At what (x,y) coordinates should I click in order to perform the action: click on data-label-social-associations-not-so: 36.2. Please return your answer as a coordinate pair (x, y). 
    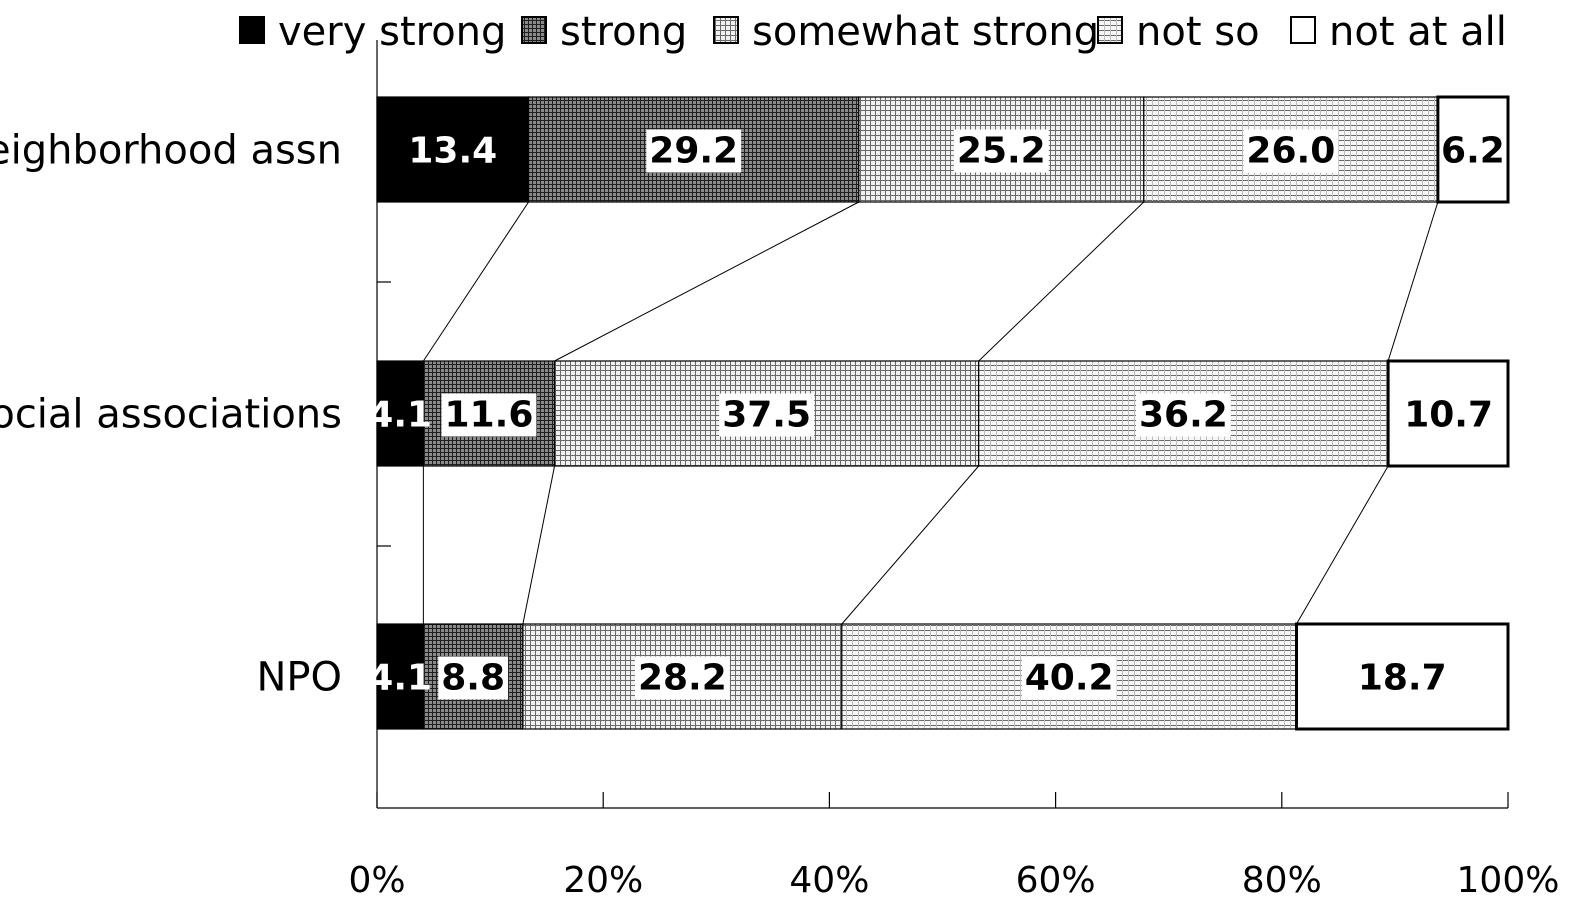
    Looking at the image, I should click on (1183, 415).